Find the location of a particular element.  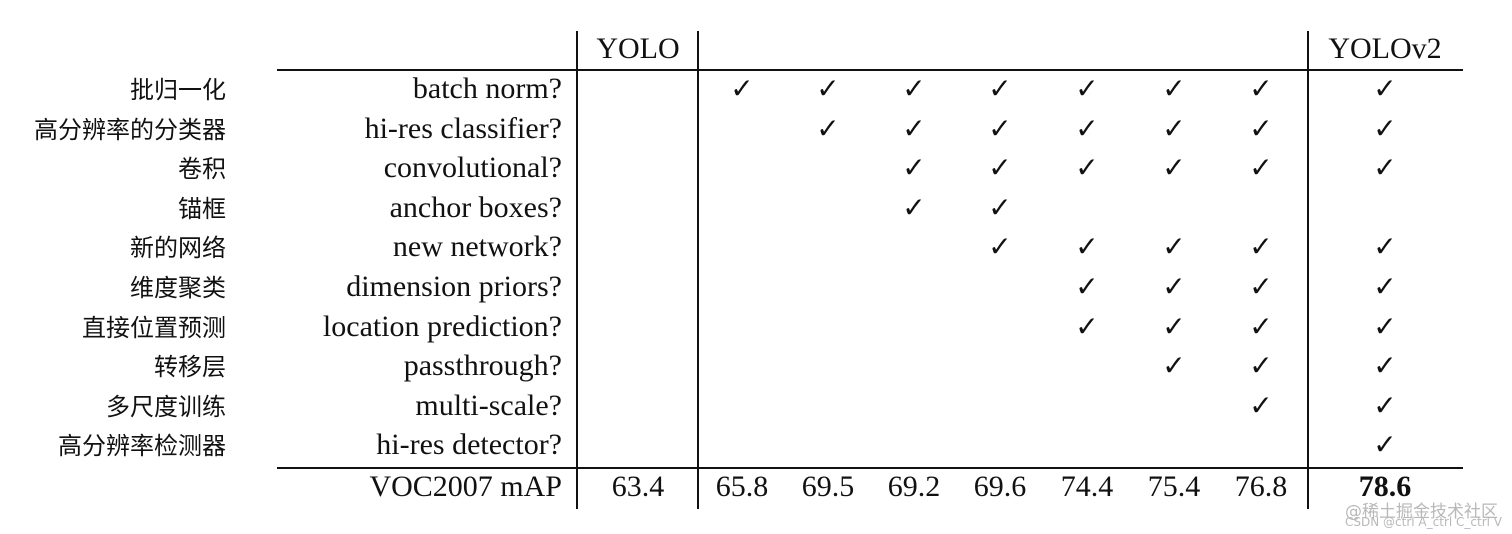

metric-value: 76.8 is located at coordinates (1261, 486).